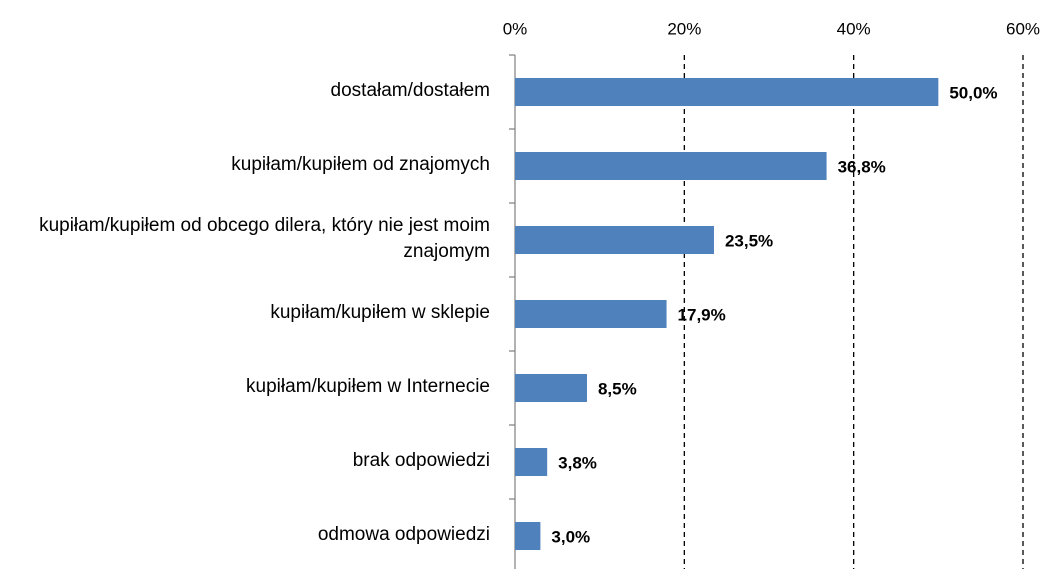 The height and width of the screenshot is (569, 1047). I want to click on y-tick-label: brak odpowiedzi, so click(421, 460).